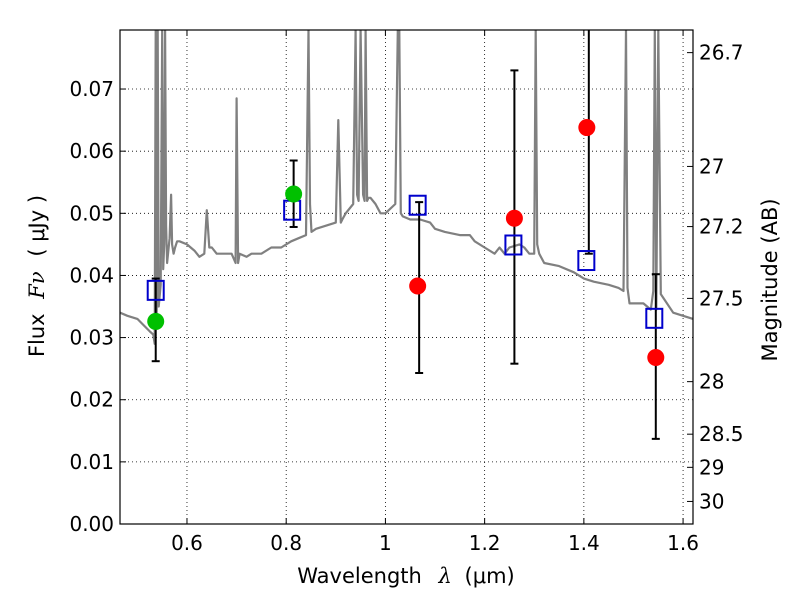  What do you see at coordinates (721, 53) in the screenshot?
I see `right-tick-label: 26.7` at bounding box center [721, 53].